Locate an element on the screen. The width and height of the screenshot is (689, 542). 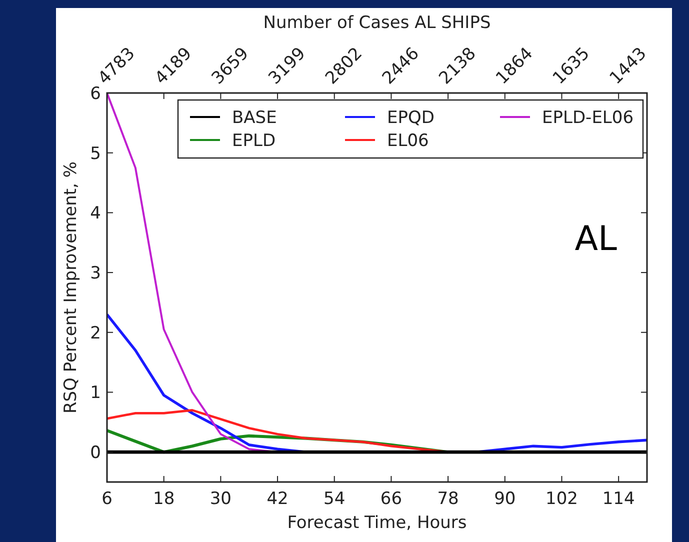
legend-label: EPLD is located at coordinates (254, 141).